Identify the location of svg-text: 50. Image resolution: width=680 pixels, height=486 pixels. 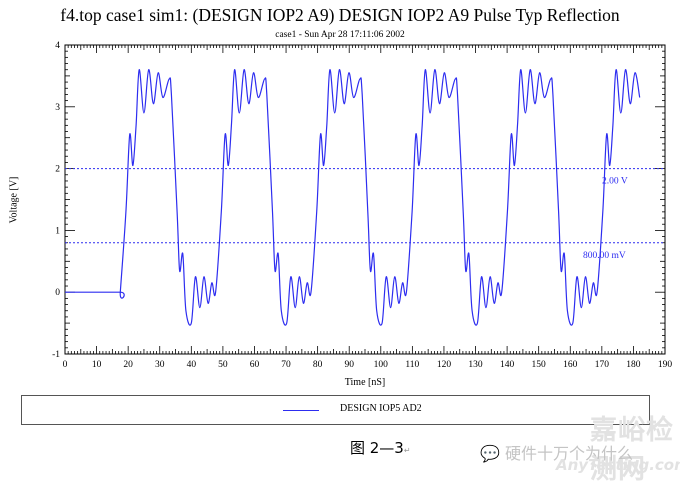
(223, 365).